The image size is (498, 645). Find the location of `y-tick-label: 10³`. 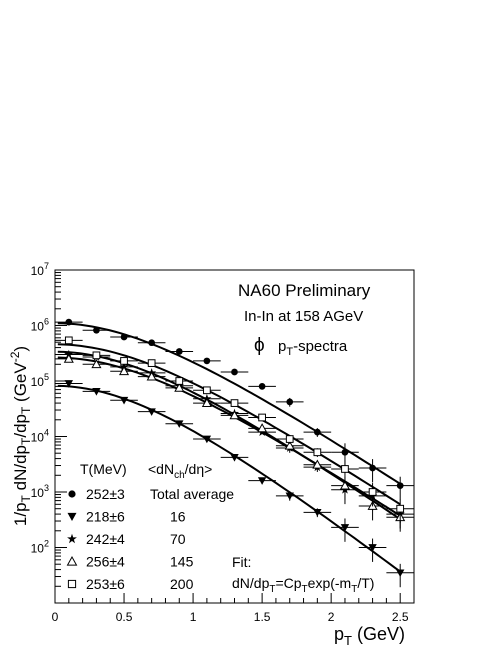

y-tick-label: 10³ is located at coordinates (40, 491).